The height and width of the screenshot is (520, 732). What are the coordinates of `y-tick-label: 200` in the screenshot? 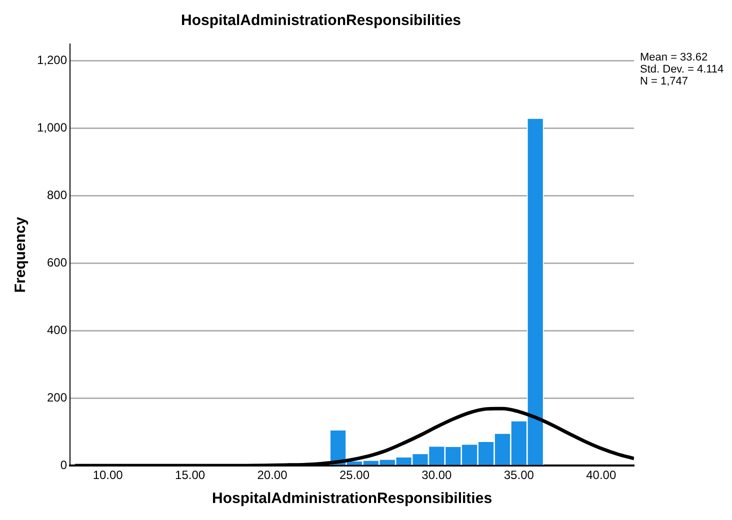 It's located at (57, 397).